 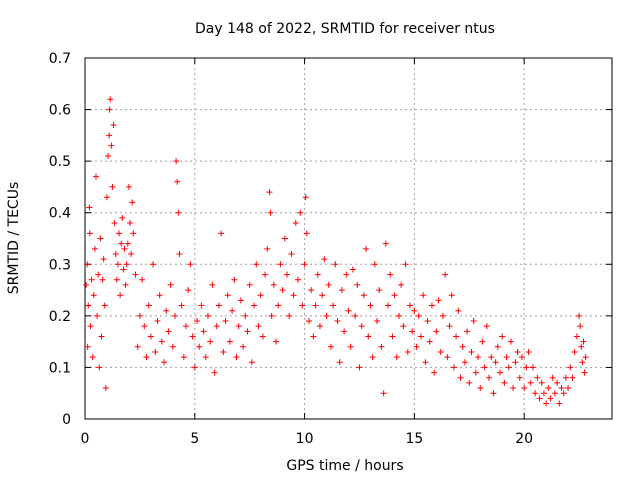 I want to click on x-axis-label: GPS time / hours, so click(x=344, y=466).